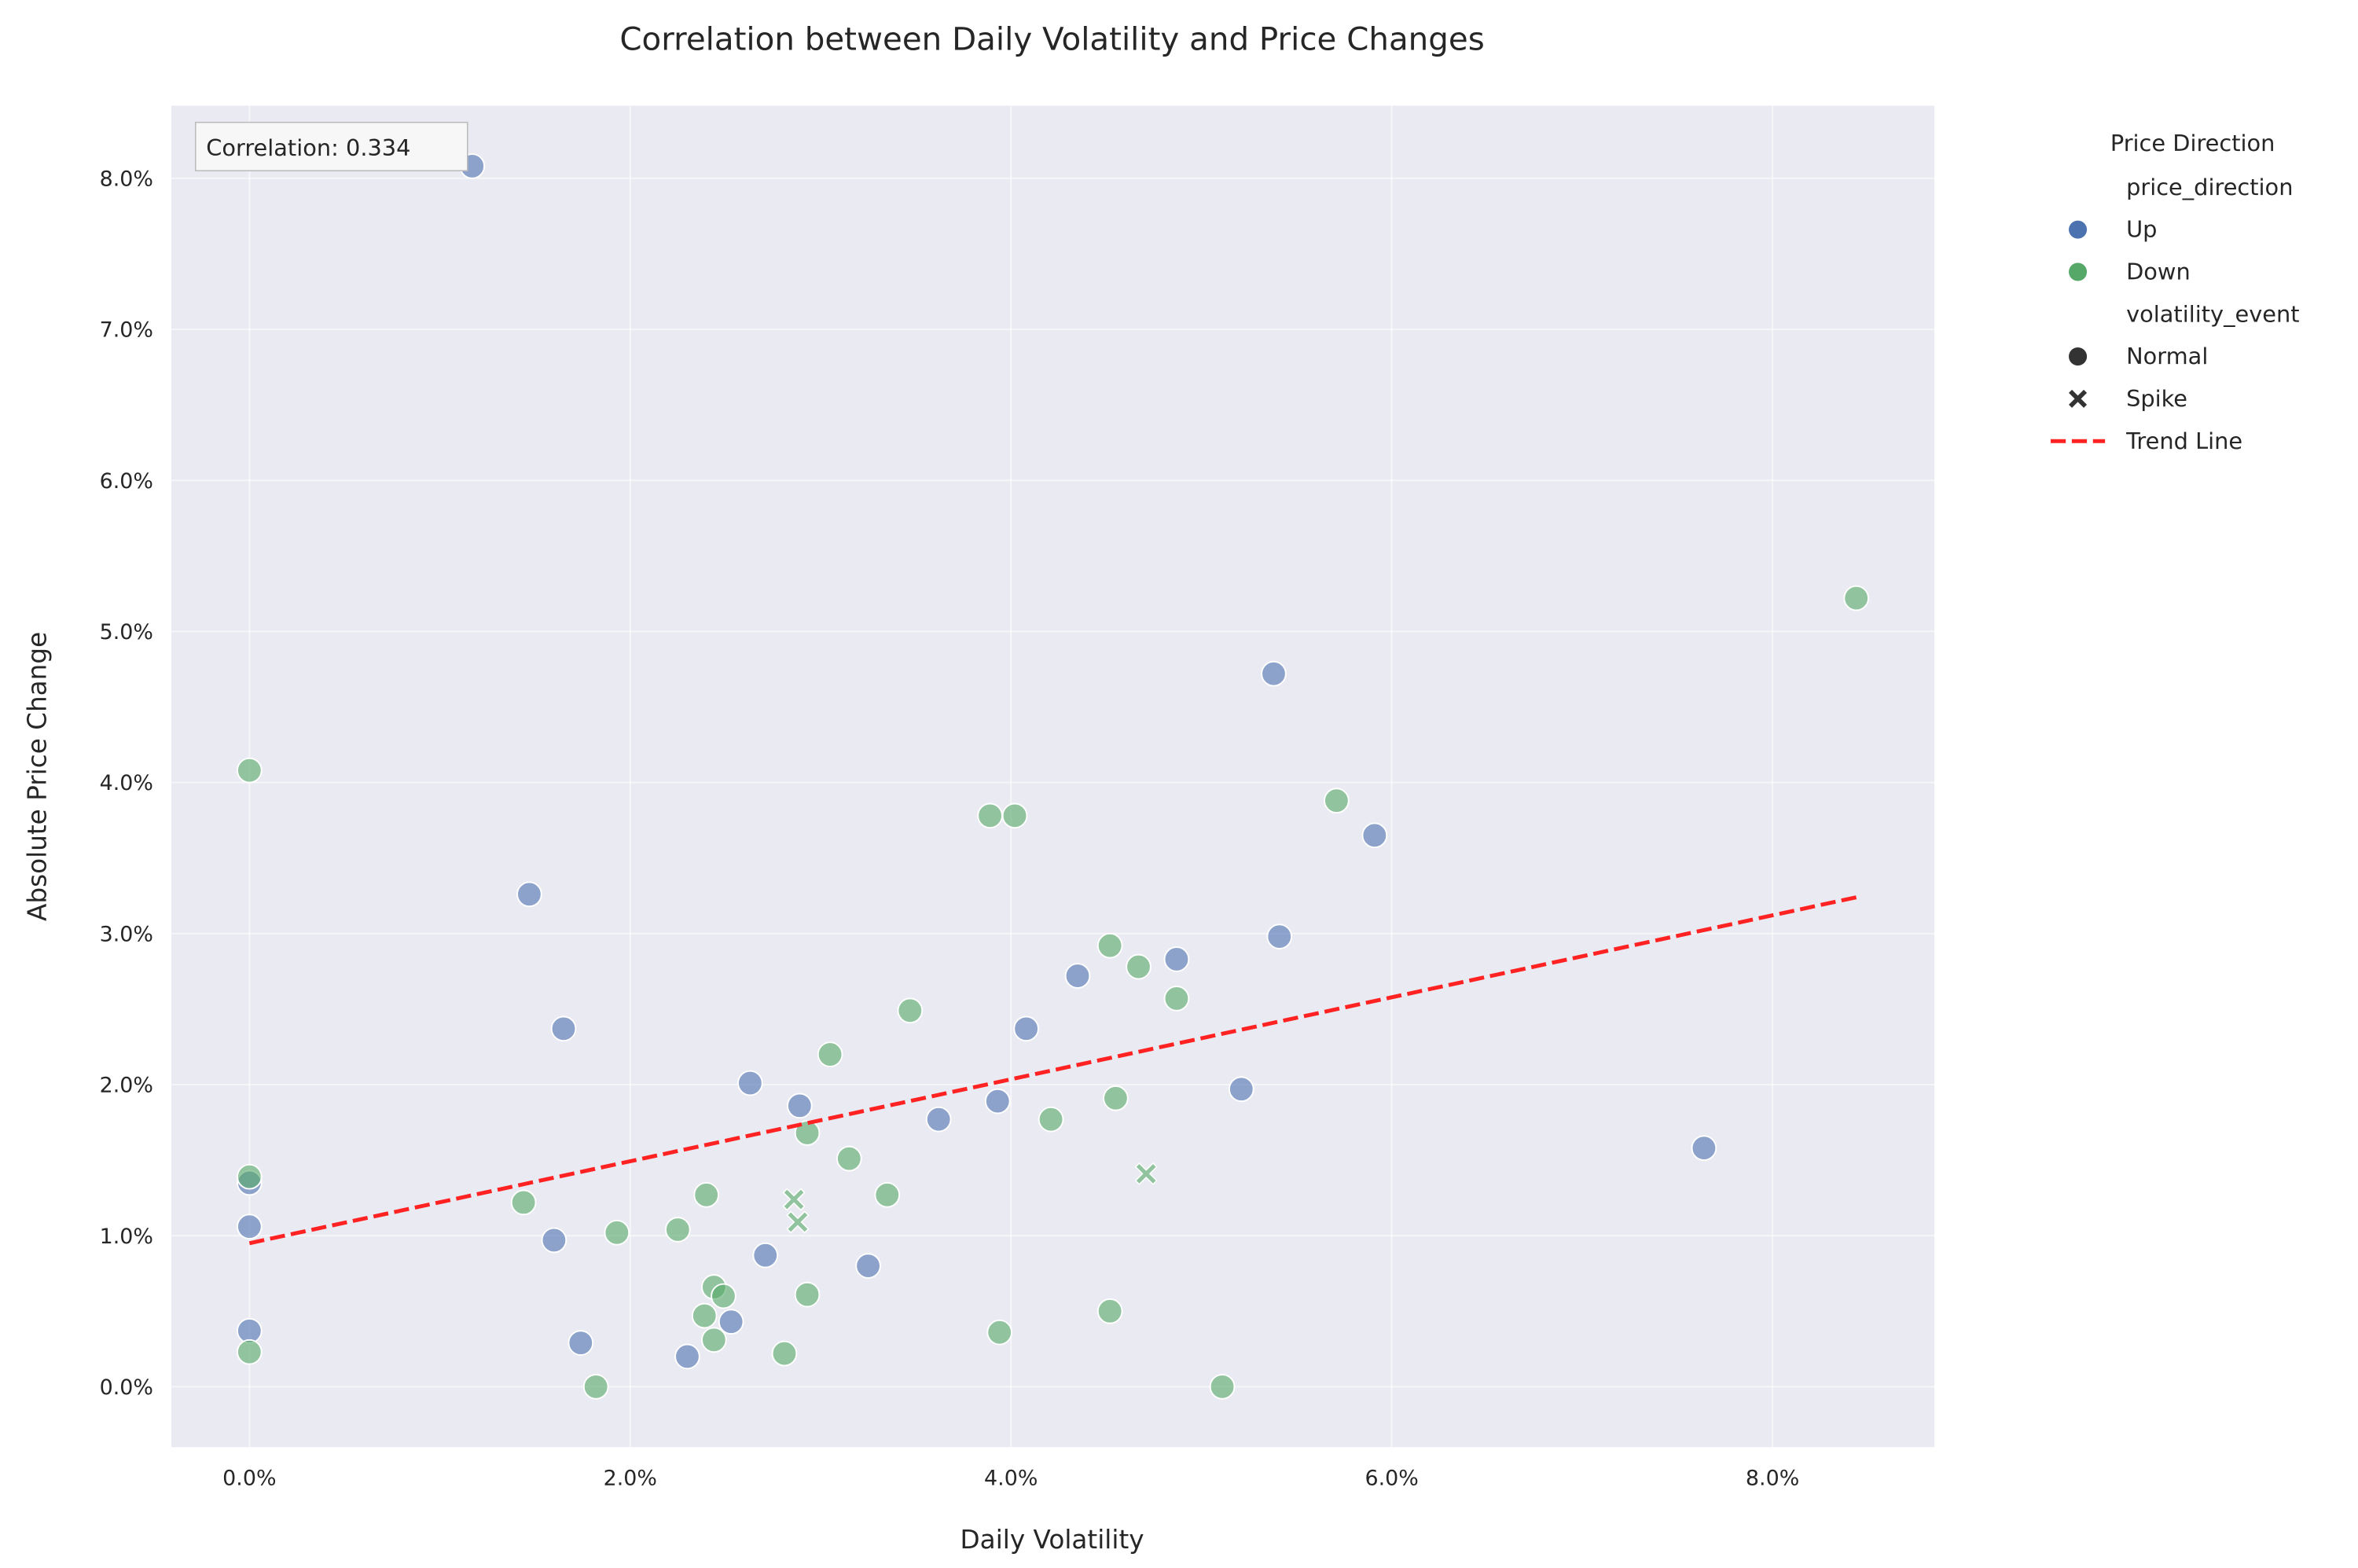  What do you see at coordinates (126, 330) in the screenshot?
I see `y-tick-label: 7.0%` at bounding box center [126, 330].